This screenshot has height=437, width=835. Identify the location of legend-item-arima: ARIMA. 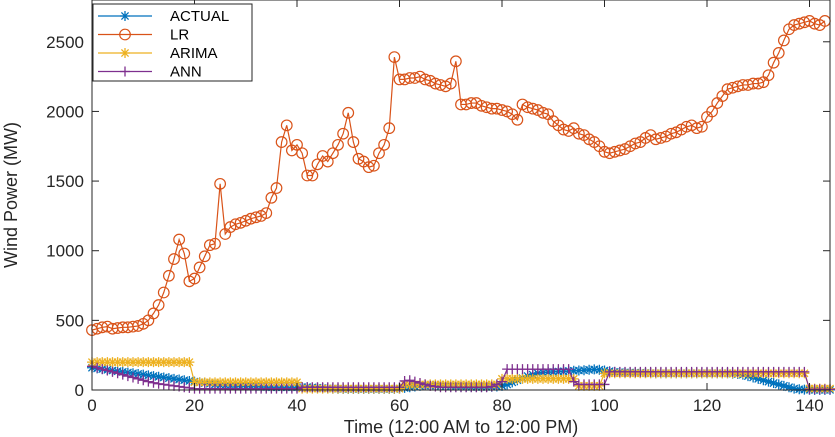
(158, 53).